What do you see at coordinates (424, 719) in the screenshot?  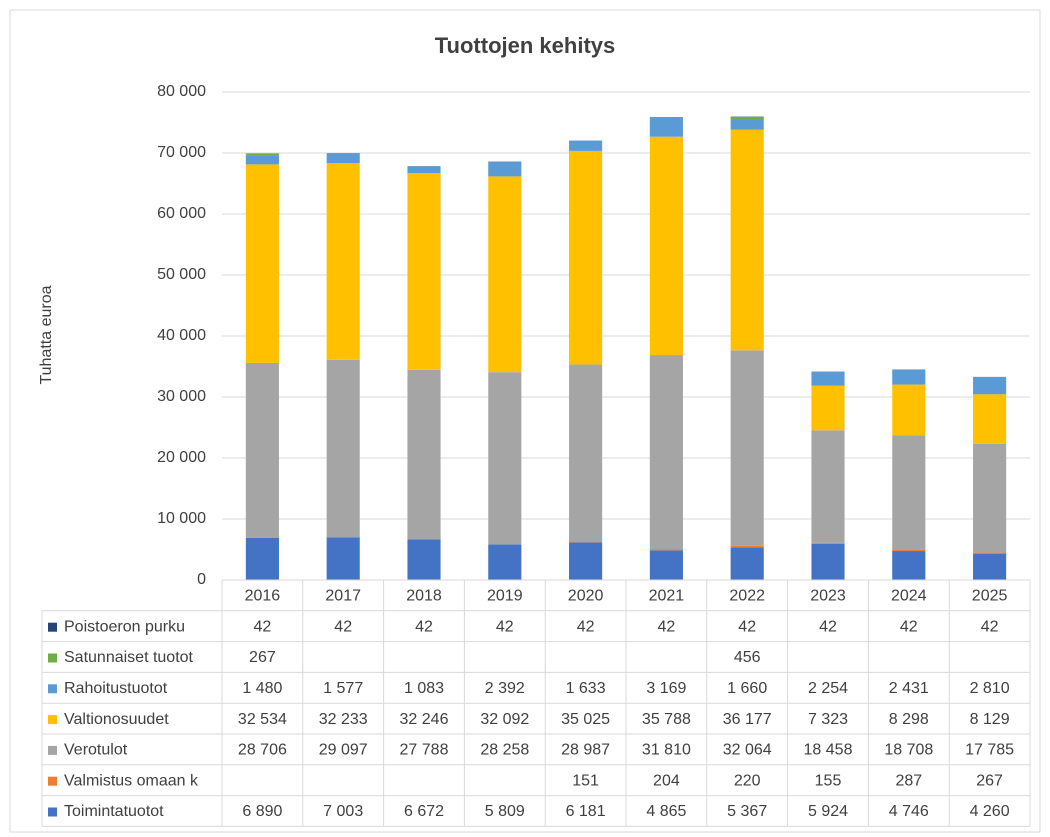 I see `table-value: 32 246` at bounding box center [424, 719].